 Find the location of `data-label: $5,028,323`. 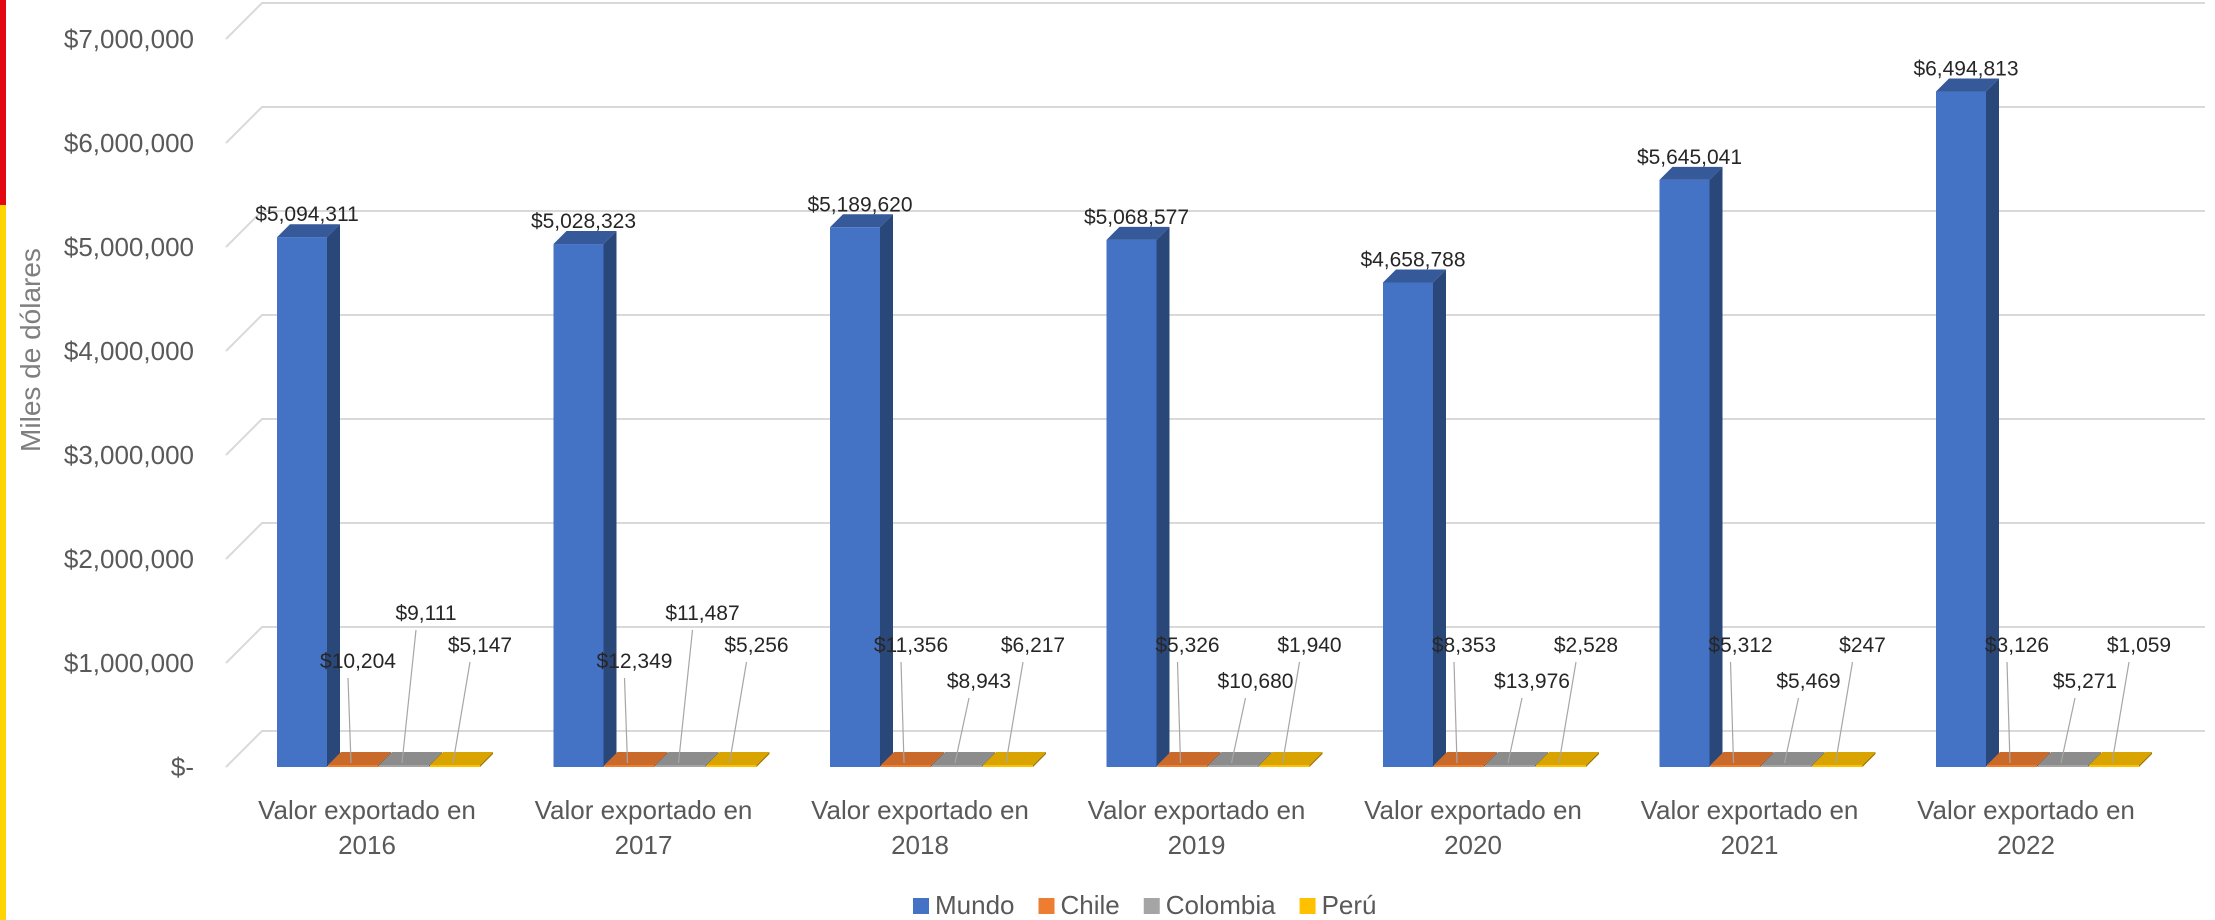

data-label: $5,028,323 is located at coordinates (583, 221).